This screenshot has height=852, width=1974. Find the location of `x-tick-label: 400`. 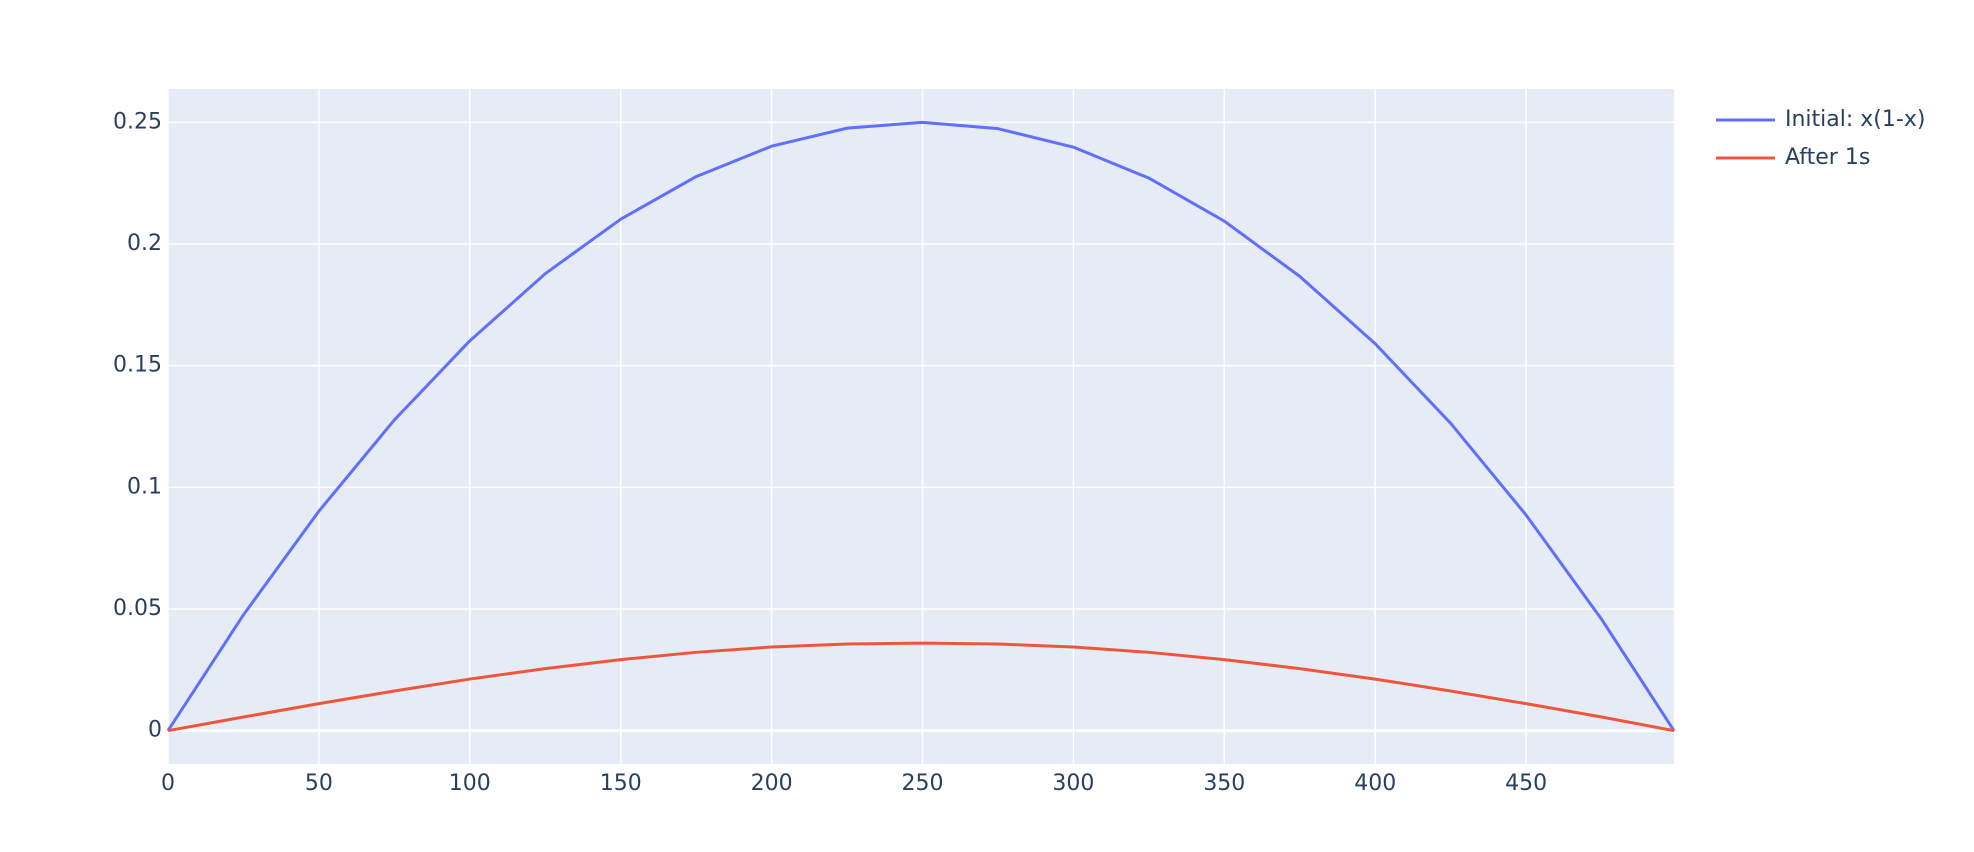

x-tick-label: 400 is located at coordinates (1375, 783).